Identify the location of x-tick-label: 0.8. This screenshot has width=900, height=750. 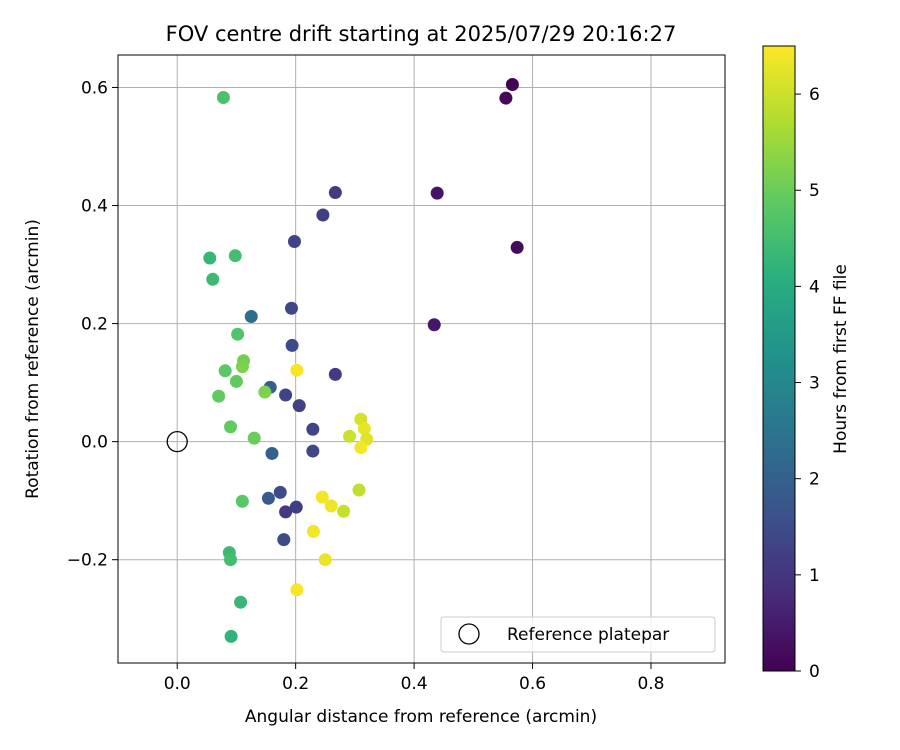
(650, 684).